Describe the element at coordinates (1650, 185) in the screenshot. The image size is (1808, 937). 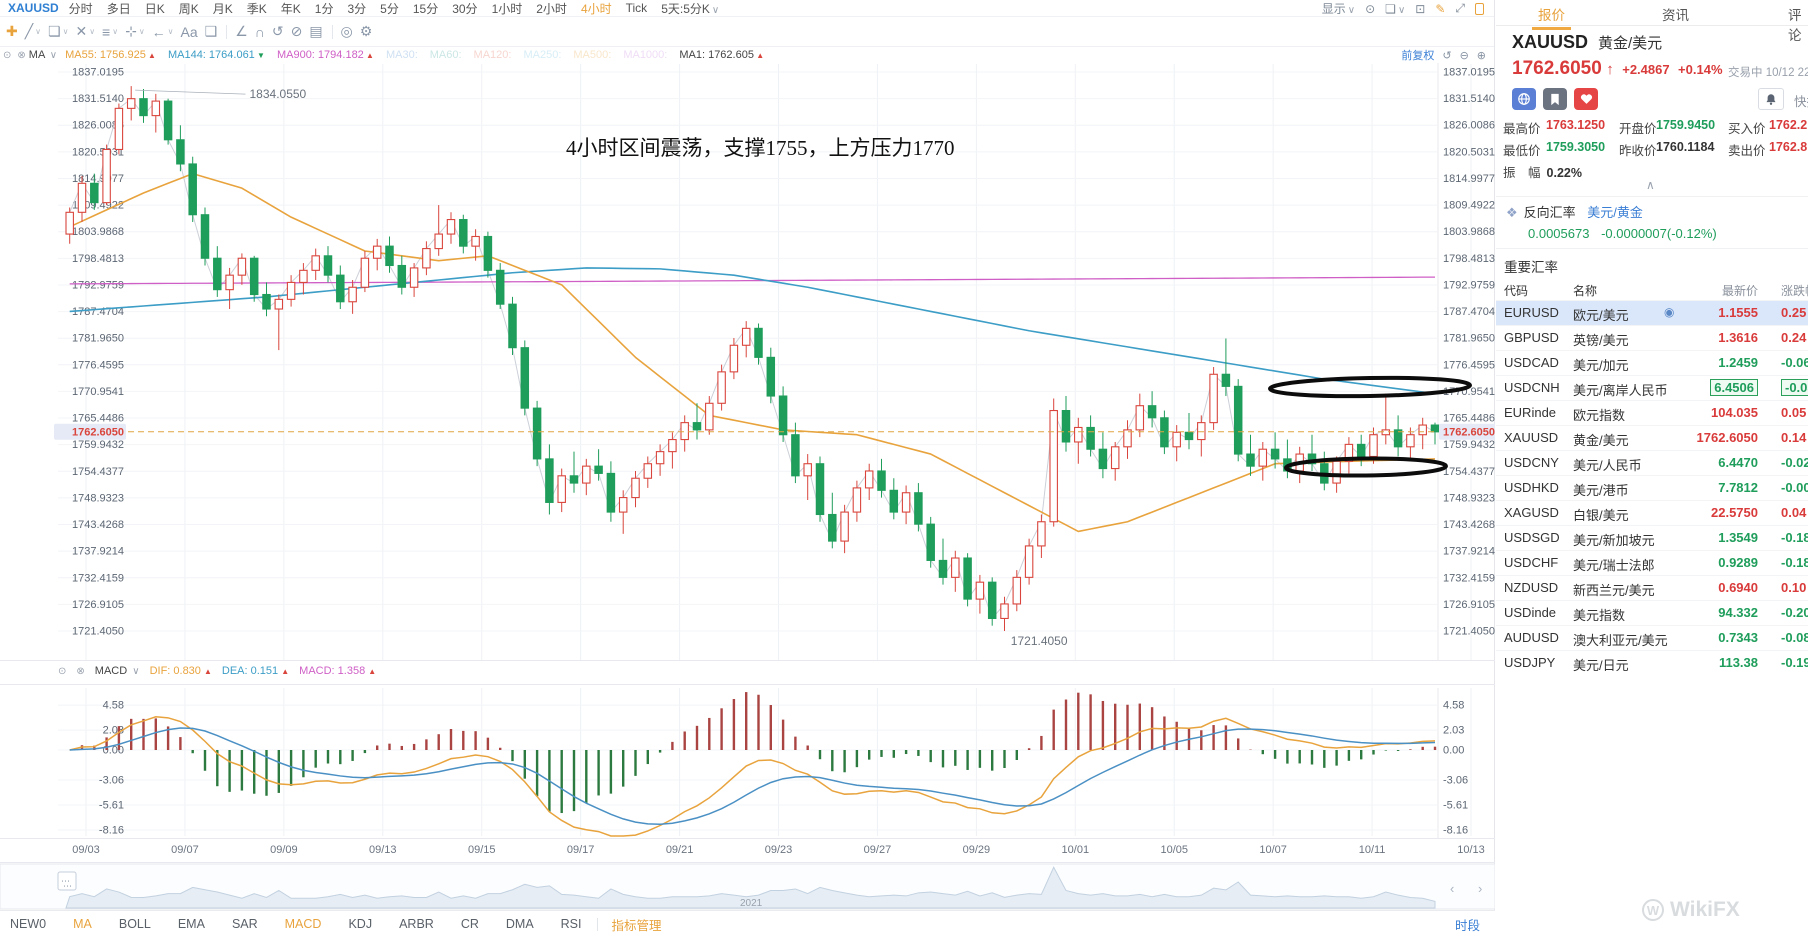
I see `collapse-chevron-icon: ∧` at that location.